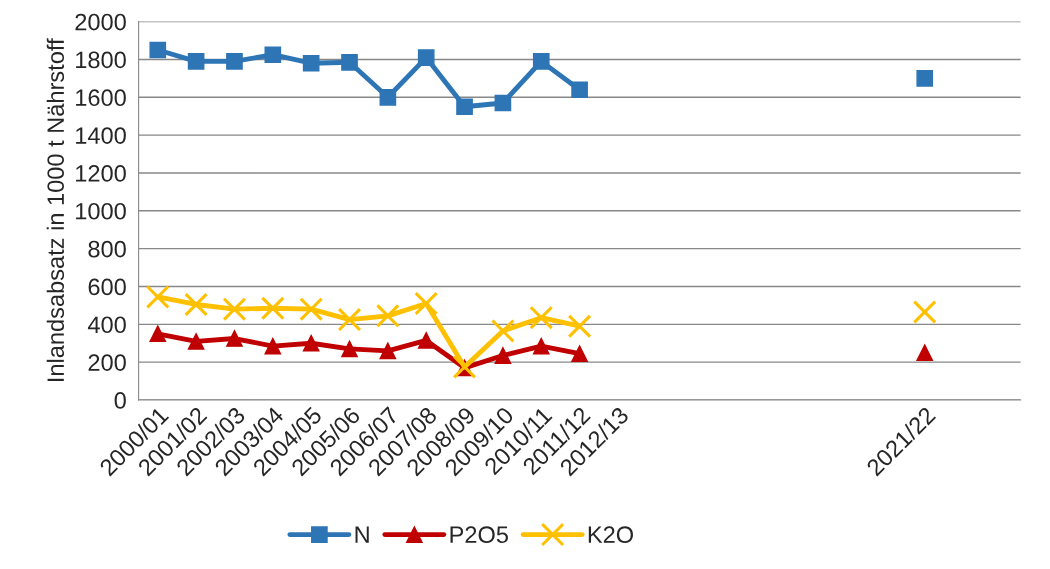  Describe the element at coordinates (100, 22) in the screenshot. I see `y-tick-label: 2000` at that location.